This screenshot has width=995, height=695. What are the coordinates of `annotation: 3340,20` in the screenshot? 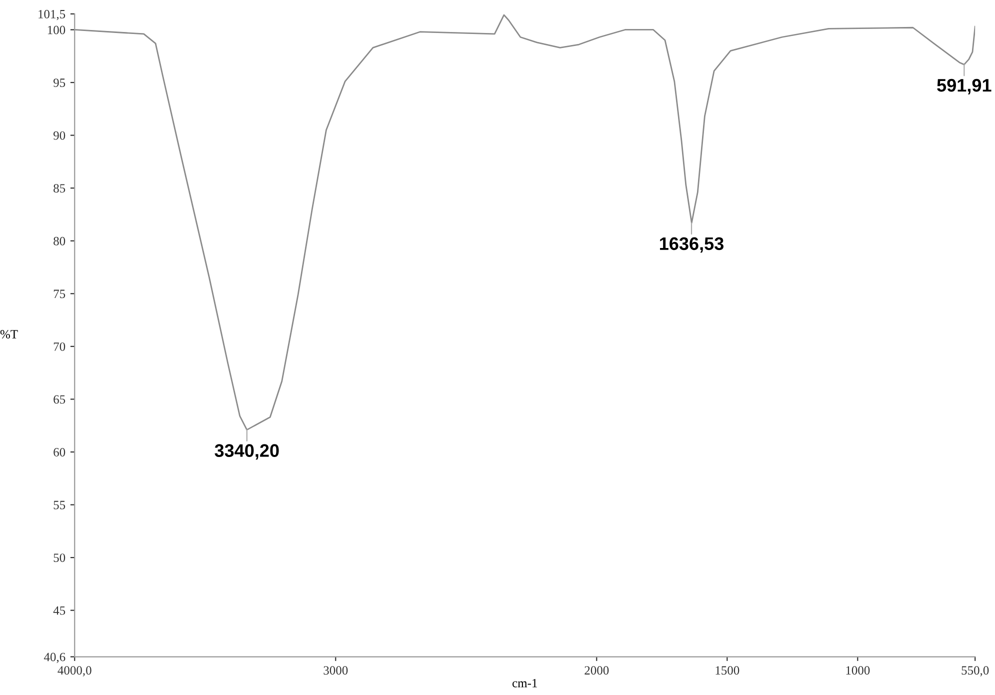 It's located at (246, 452).